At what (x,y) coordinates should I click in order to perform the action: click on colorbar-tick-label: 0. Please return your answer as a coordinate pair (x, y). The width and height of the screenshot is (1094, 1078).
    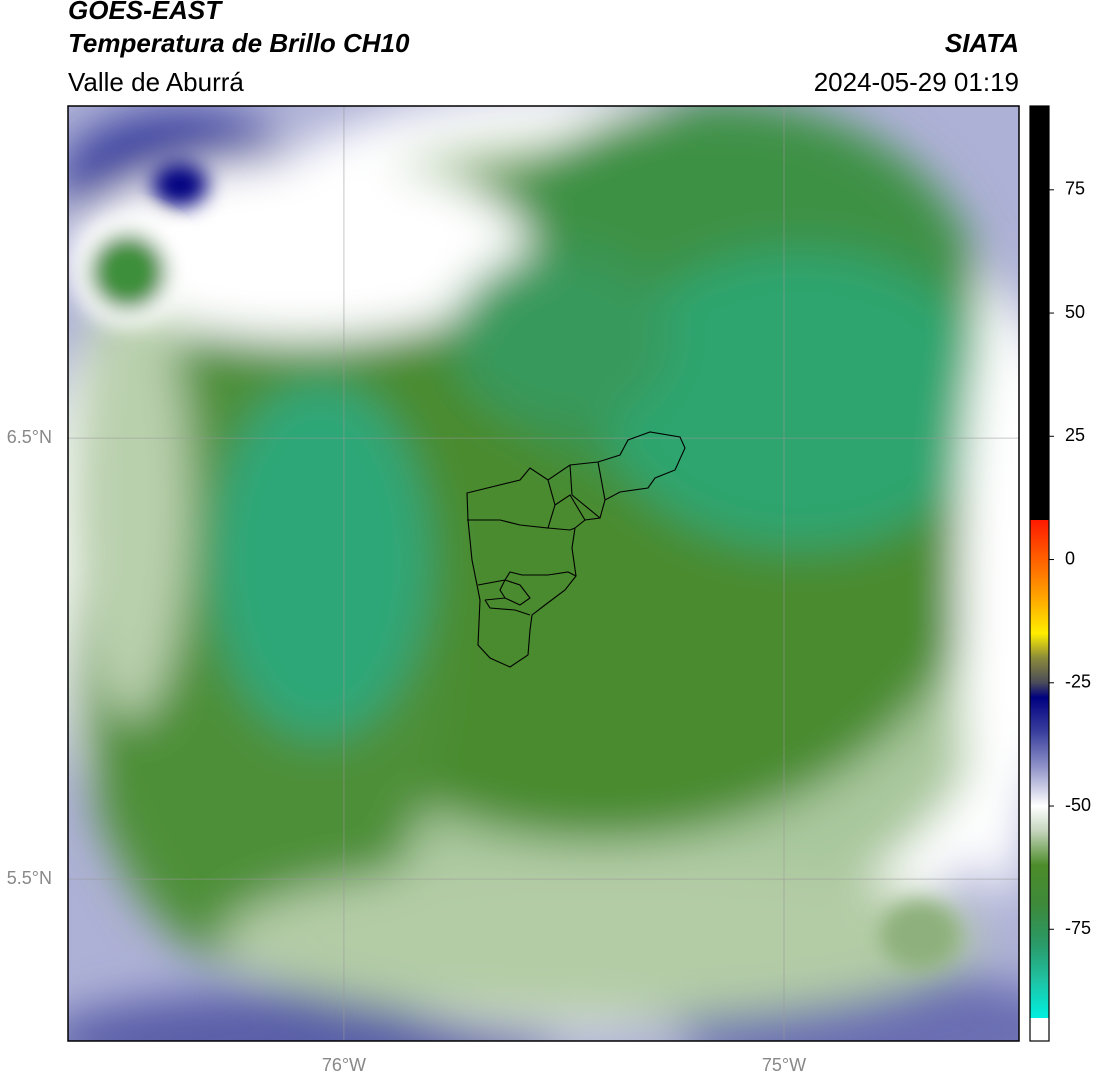
    Looking at the image, I should click on (1070, 558).